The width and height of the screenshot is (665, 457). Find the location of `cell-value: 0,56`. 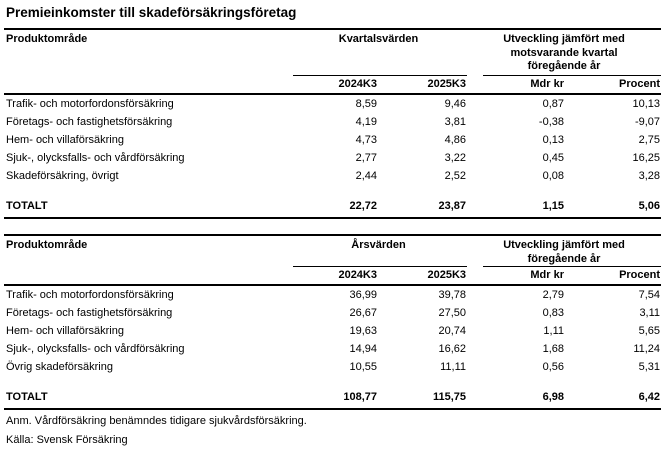

cell-value: 0,56 is located at coordinates (553, 367).